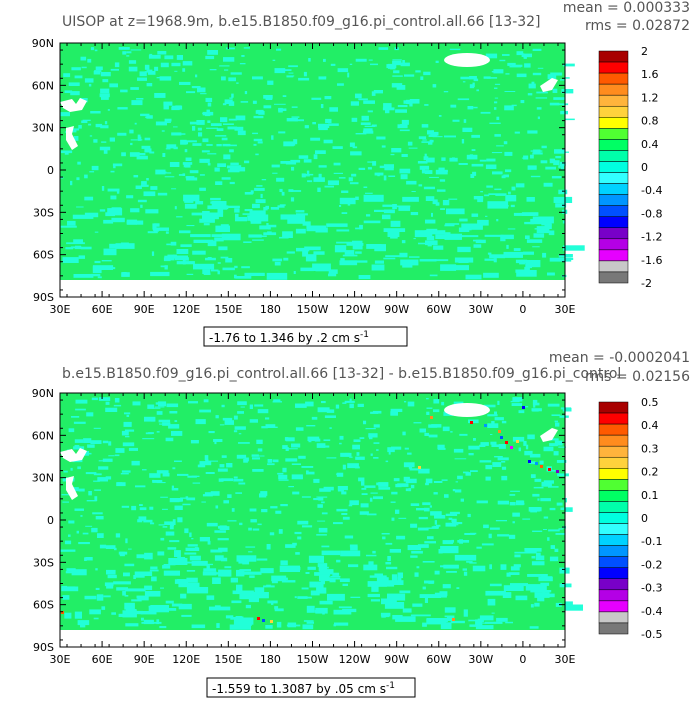 This screenshot has height=704, width=700. I want to click on panel-top-greenland-mask, so click(467, 60).